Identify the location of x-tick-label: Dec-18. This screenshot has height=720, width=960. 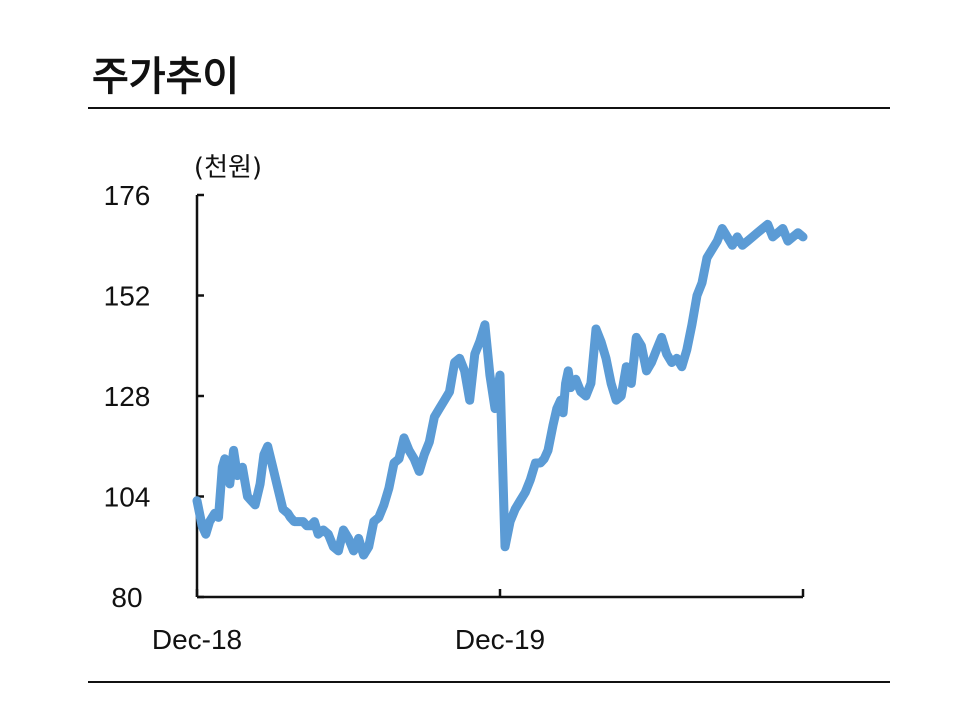
(197, 639).